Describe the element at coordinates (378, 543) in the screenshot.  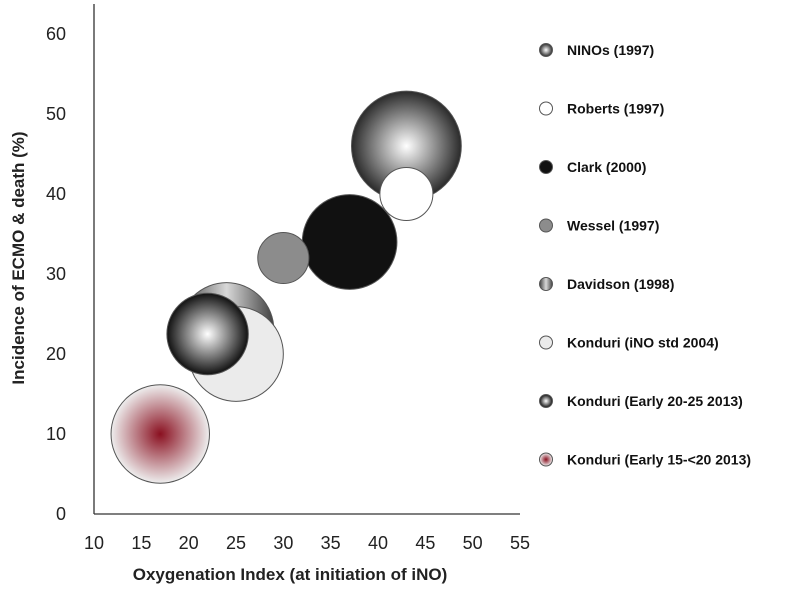
I see `x-tick-label: 40` at that location.